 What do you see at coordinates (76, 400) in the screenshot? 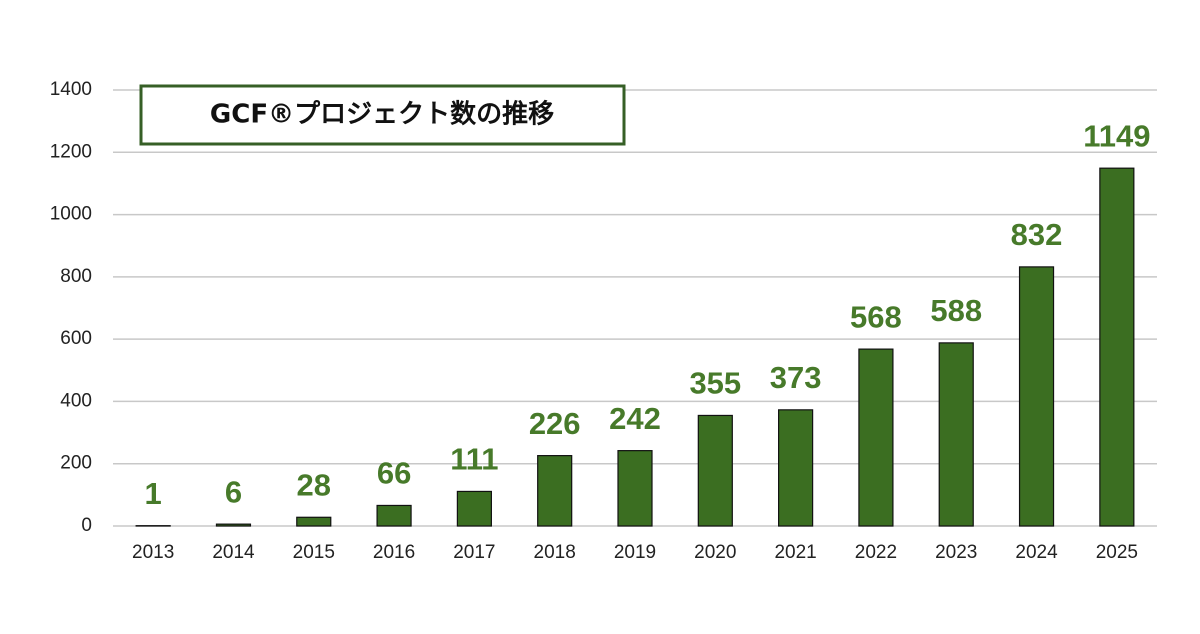
I see `y-tick-label: 400` at bounding box center [76, 400].